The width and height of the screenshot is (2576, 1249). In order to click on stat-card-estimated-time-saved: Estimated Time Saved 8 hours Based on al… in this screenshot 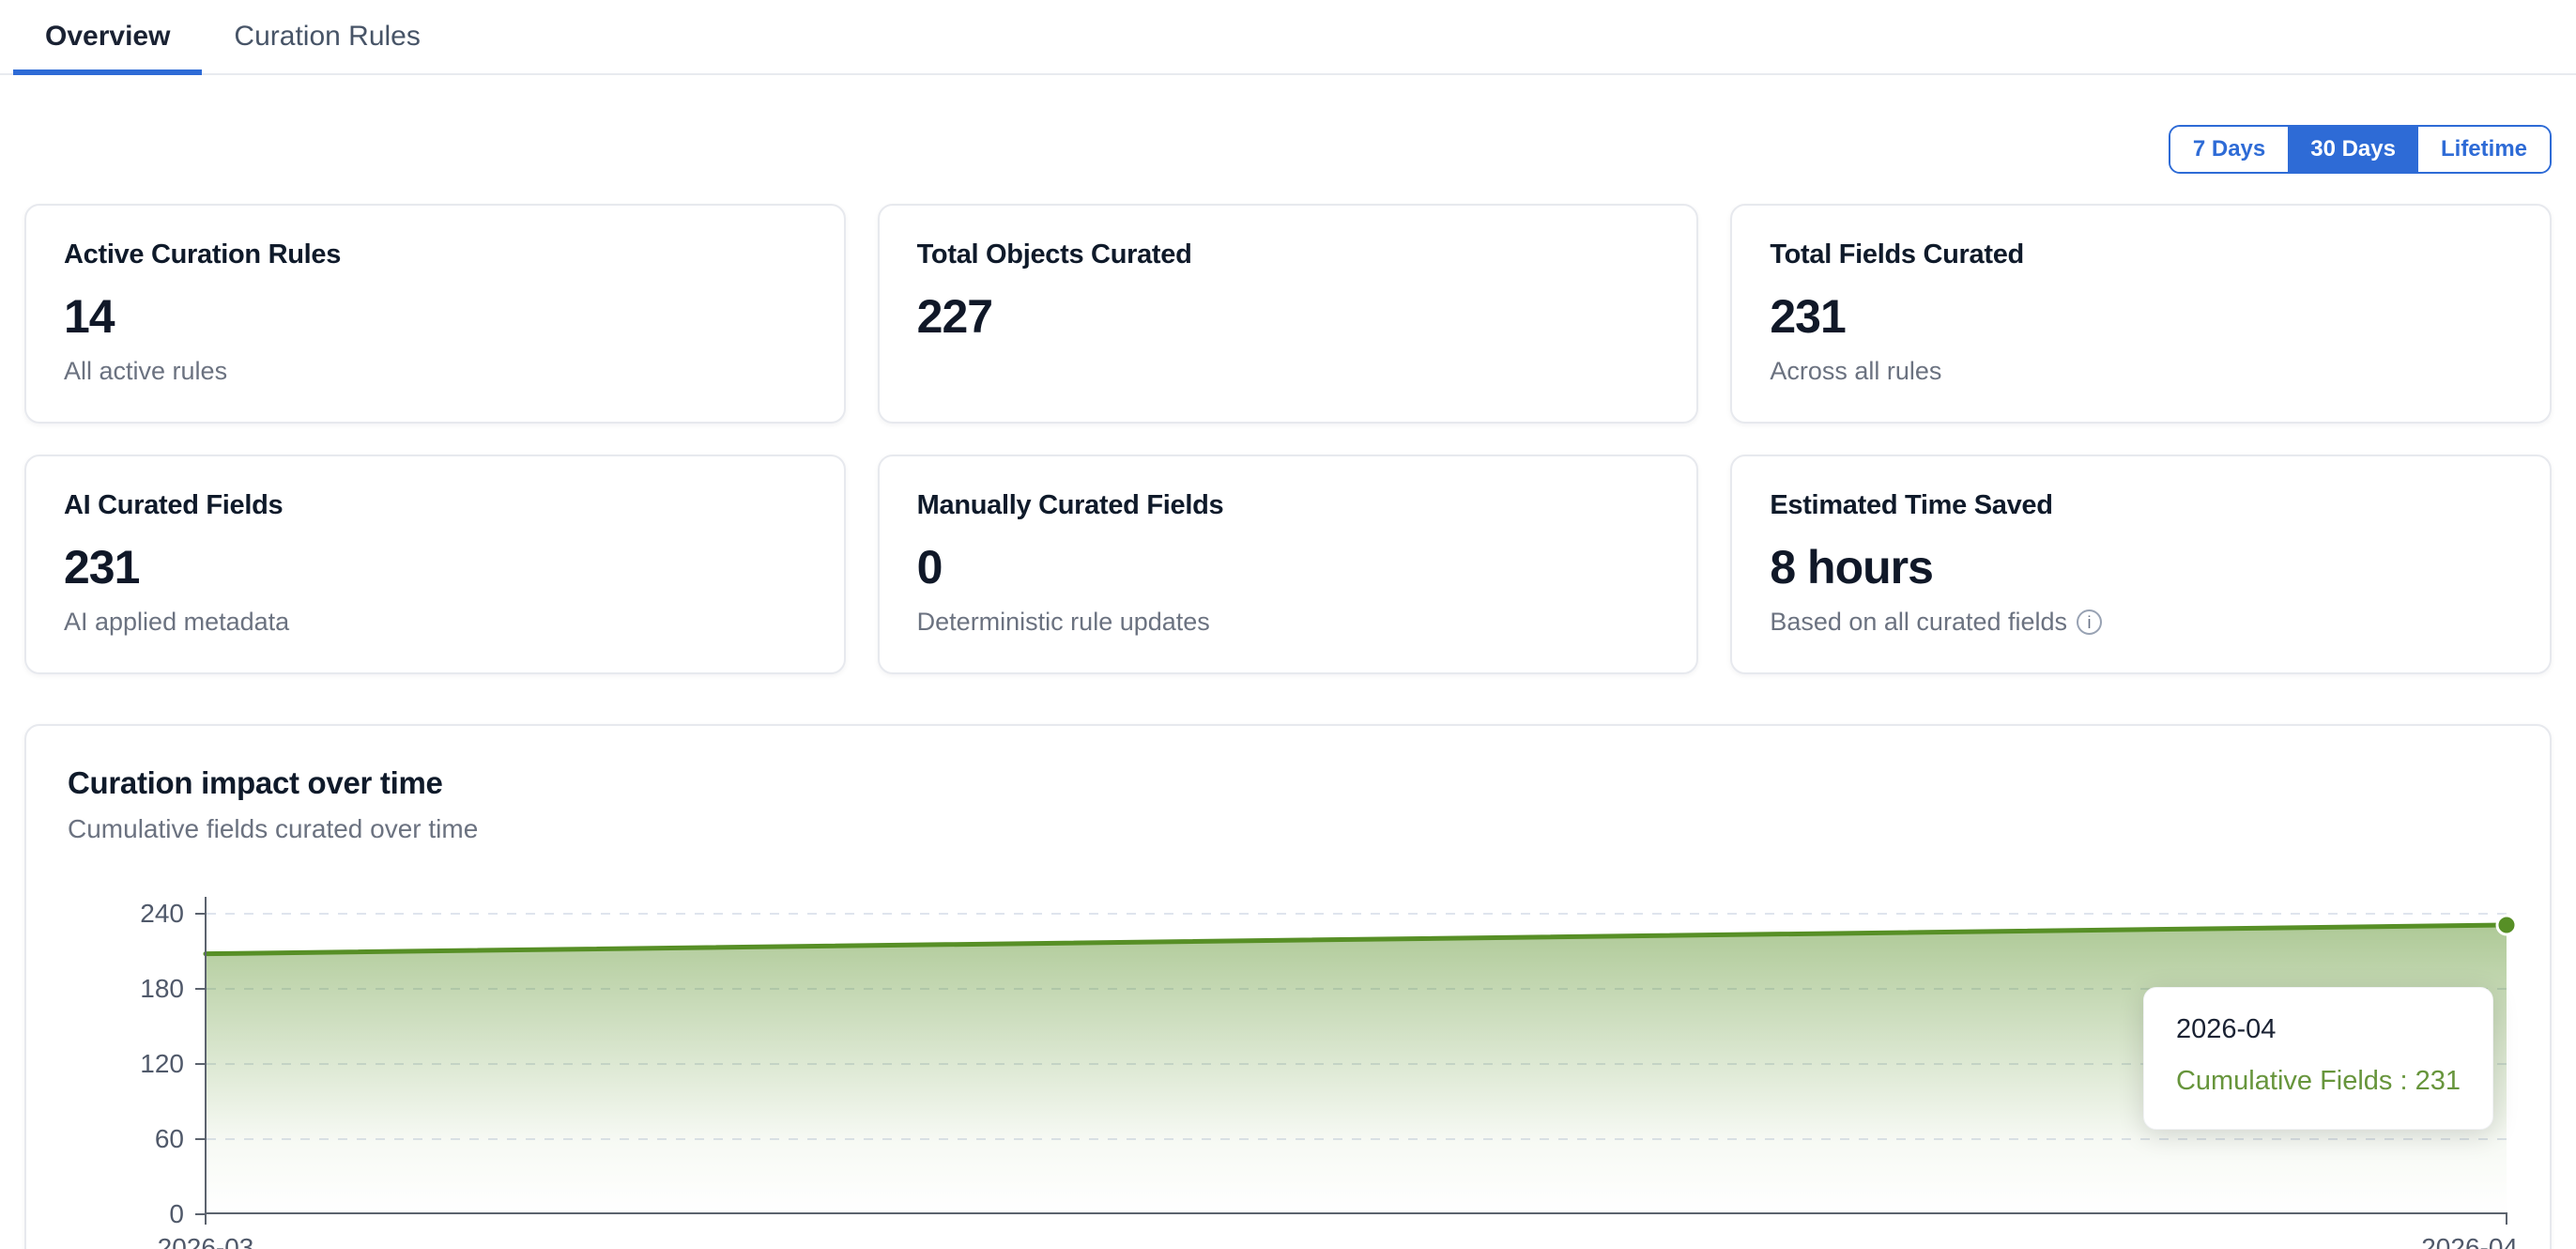, I will do `click(2141, 564)`.